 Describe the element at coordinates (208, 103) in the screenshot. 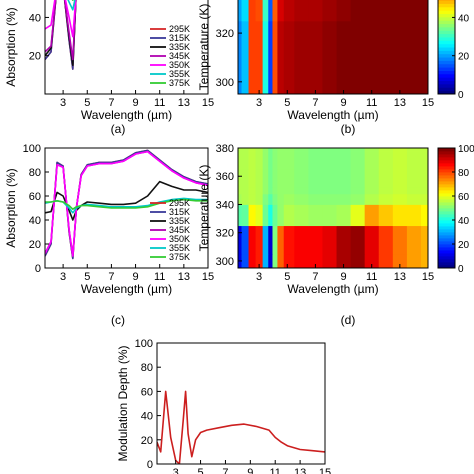

I see `x-tick-label: 15` at that location.